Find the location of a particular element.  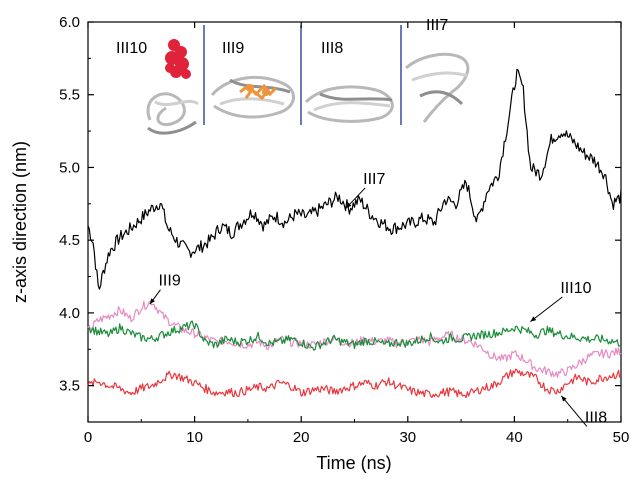

annotation-arrow-iii8 is located at coordinates (574, 411).